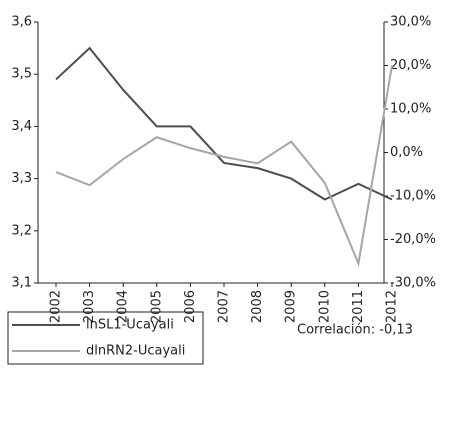 This screenshot has width=476, height=422. Describe the element at coordinates (413, 196) in the screenshot. I see `y2-tick-label: -10,0%` at that location.